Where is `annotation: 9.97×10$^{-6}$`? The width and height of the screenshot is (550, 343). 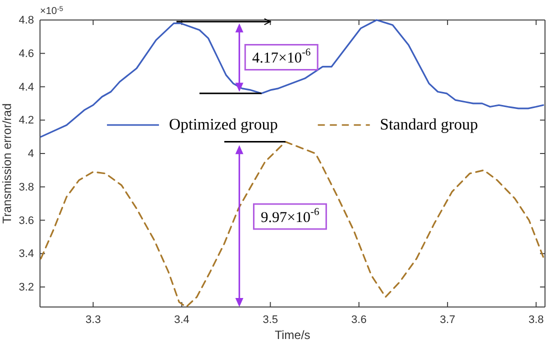 annotation: 9.97×10$^{-6}$ is located at coordinates (290, 216).